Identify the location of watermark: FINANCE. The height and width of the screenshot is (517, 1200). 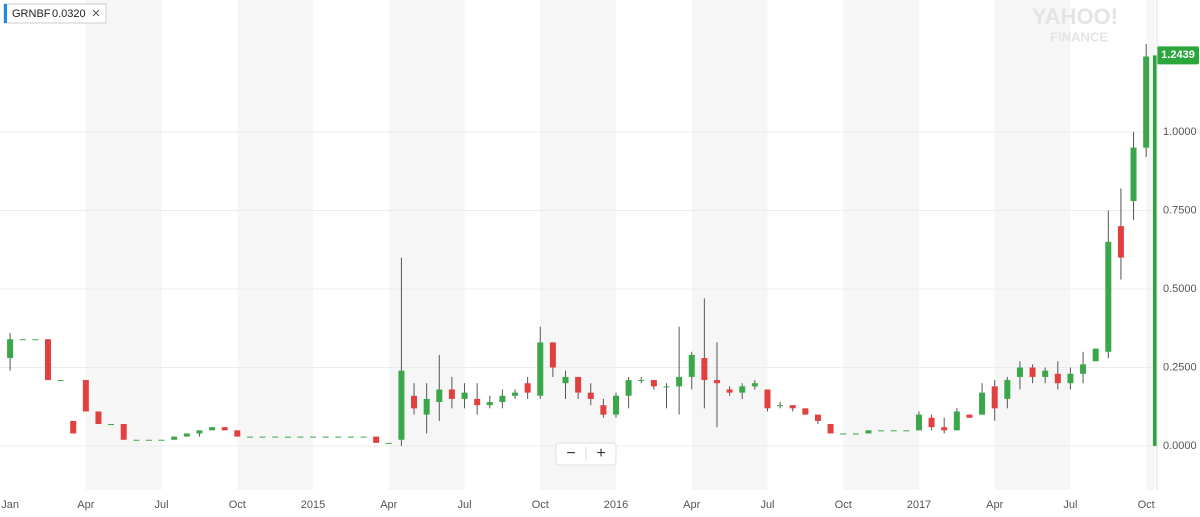
(1079, 36).